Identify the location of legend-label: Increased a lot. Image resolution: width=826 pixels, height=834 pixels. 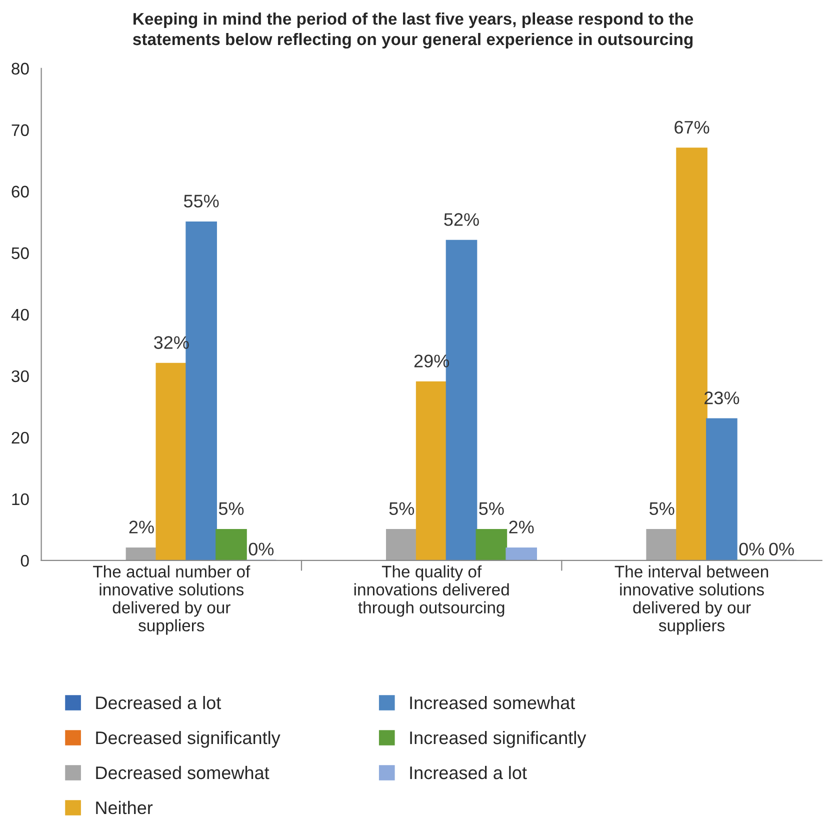
(468, 773).